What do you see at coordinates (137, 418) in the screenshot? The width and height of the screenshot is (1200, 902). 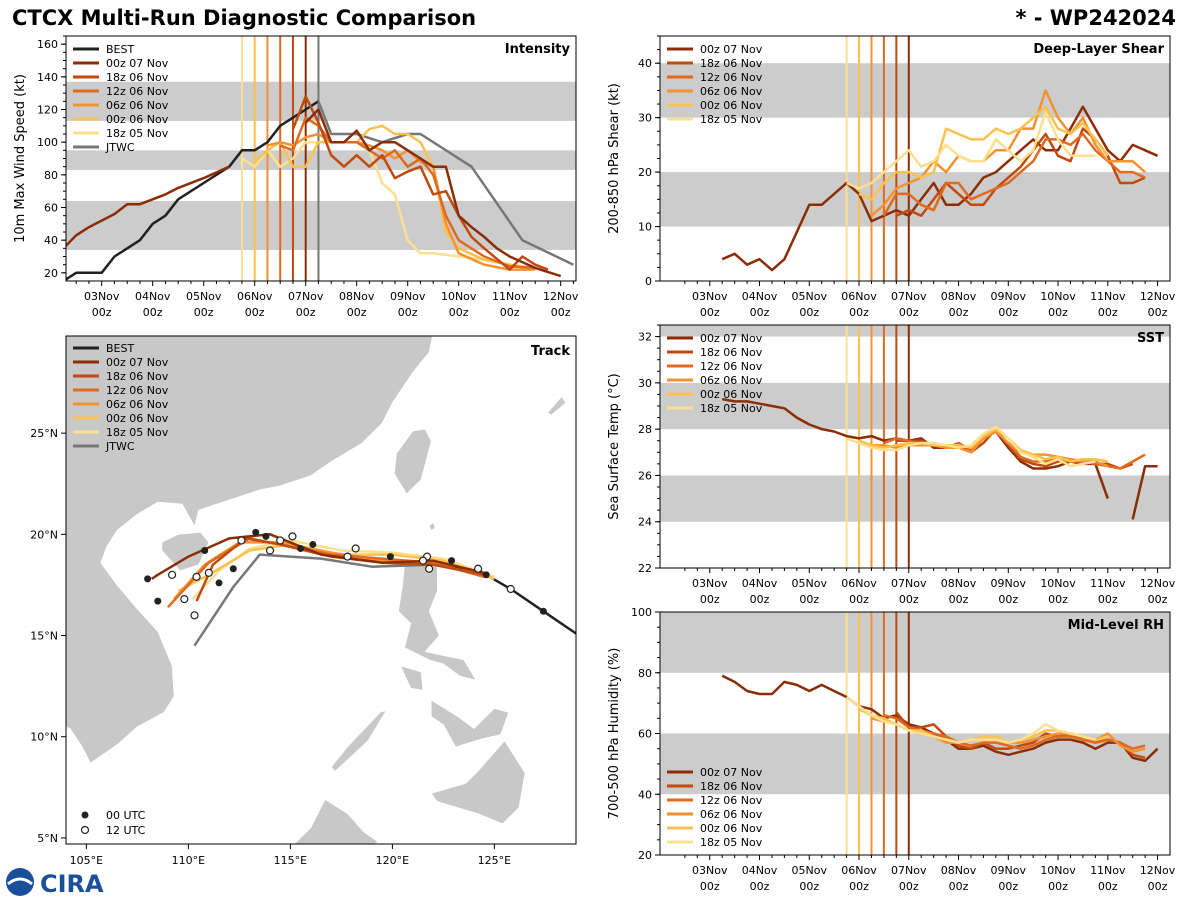 I see `track-legend-label-5: 00z 06 Nov` at bounding box center [137, 418].